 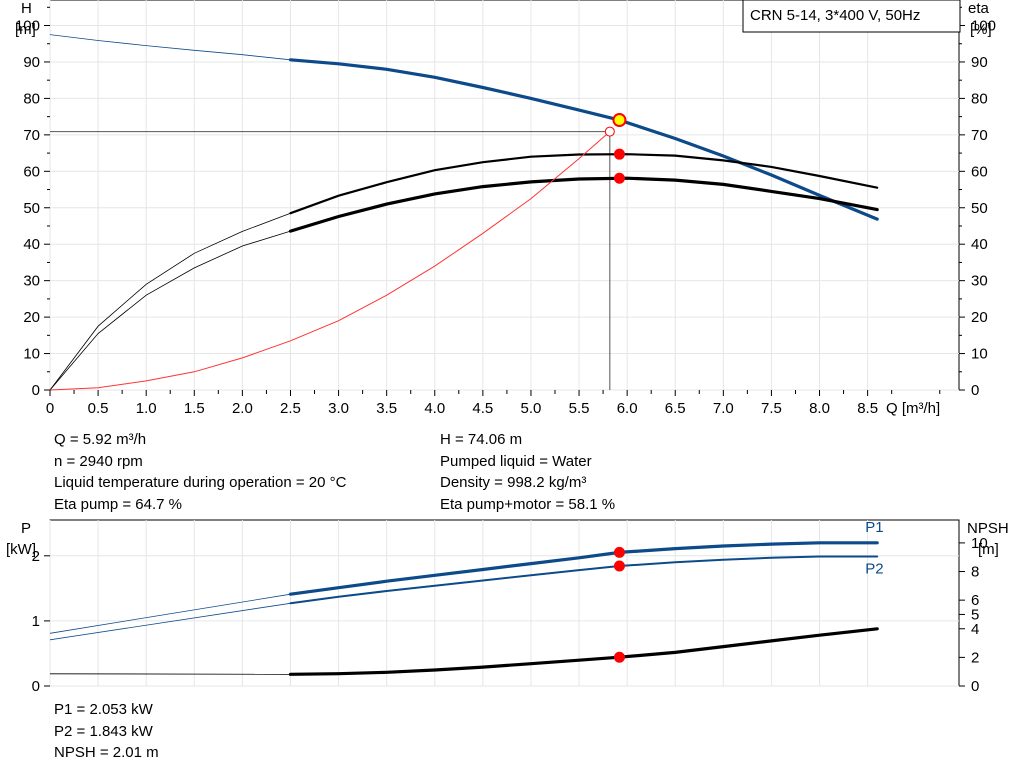 I want to click on x-tick-label: 3.0, so click(x=338, y=408).